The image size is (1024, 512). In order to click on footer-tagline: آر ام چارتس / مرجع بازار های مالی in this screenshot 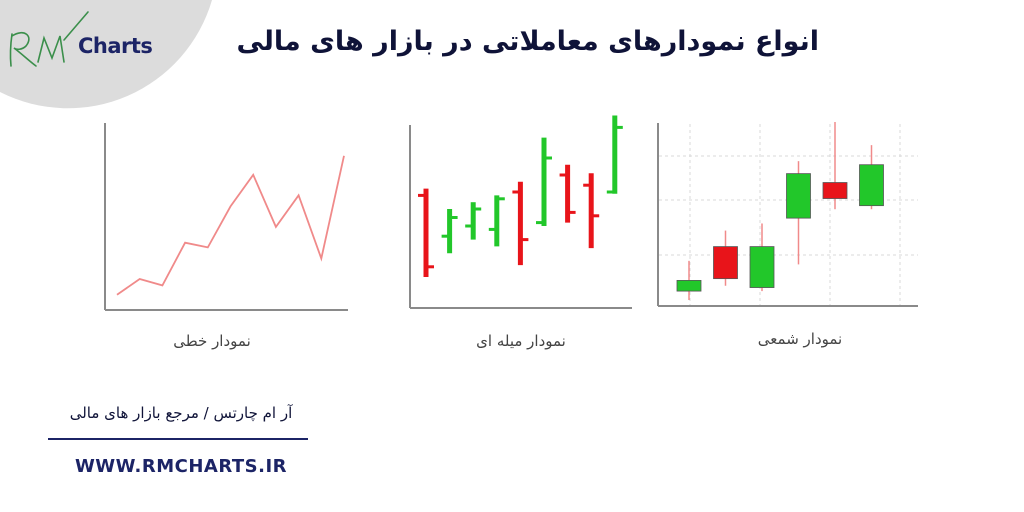, I will do `click(181, 413)`.